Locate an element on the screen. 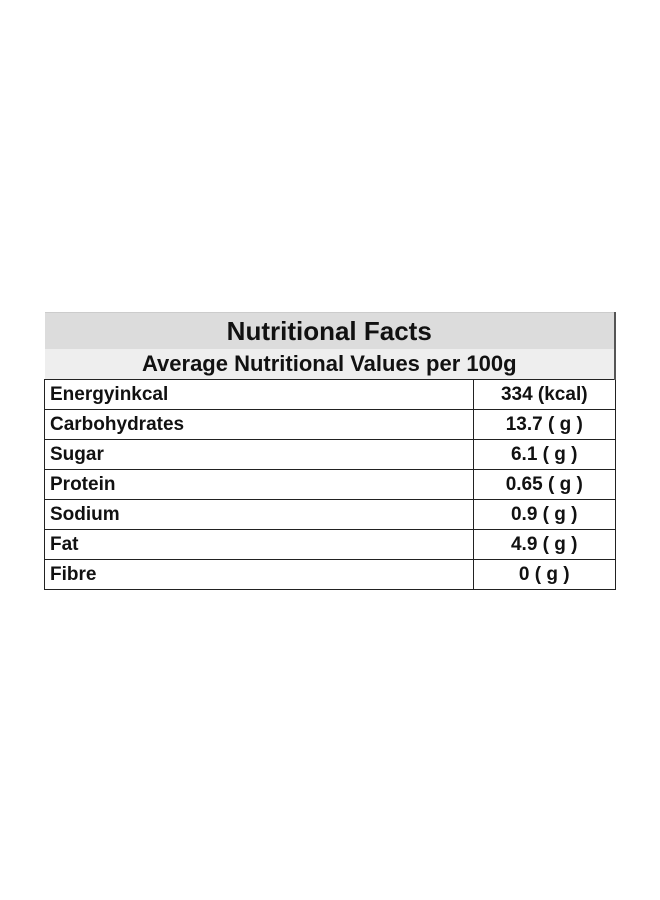 This screenshot has height=900, width=660. nutrient-row: Sodium 0.9 ( g ) is located at coordinates (330, 514).